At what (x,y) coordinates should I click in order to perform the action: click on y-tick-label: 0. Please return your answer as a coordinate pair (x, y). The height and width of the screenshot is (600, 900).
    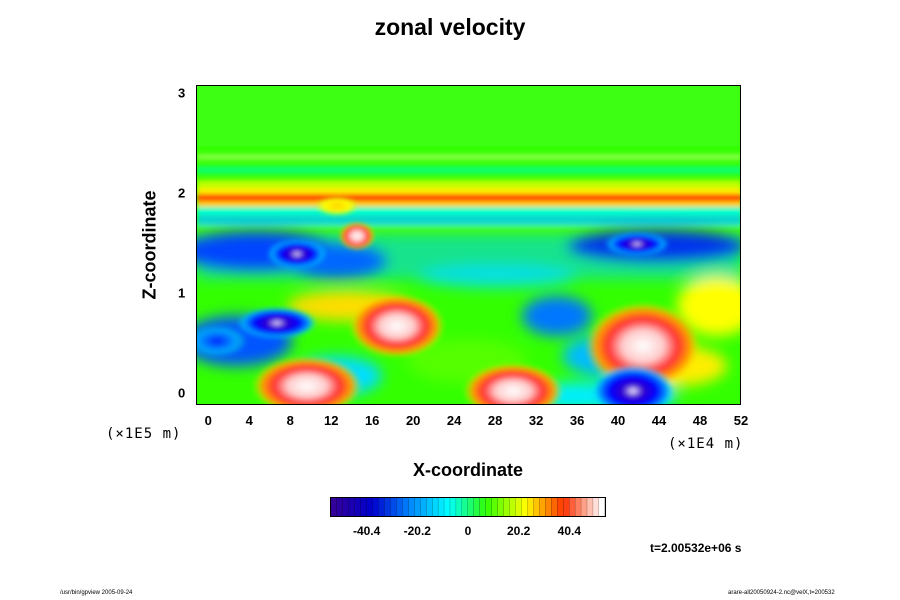
    Looking at the image, I should click on (182, 393).